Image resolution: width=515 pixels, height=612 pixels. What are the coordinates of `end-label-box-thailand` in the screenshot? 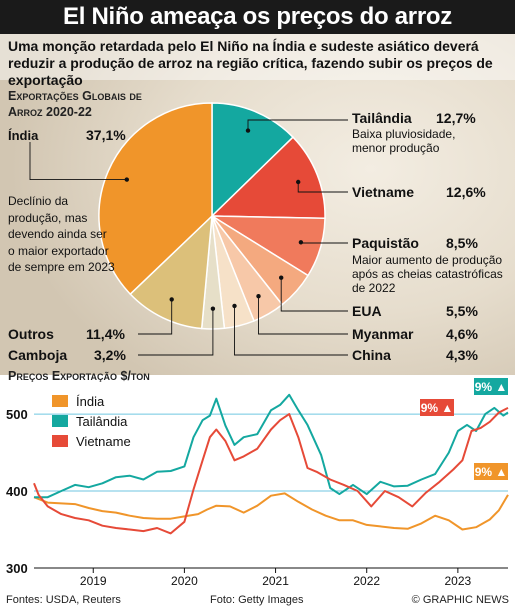 It's located at (491, 386).